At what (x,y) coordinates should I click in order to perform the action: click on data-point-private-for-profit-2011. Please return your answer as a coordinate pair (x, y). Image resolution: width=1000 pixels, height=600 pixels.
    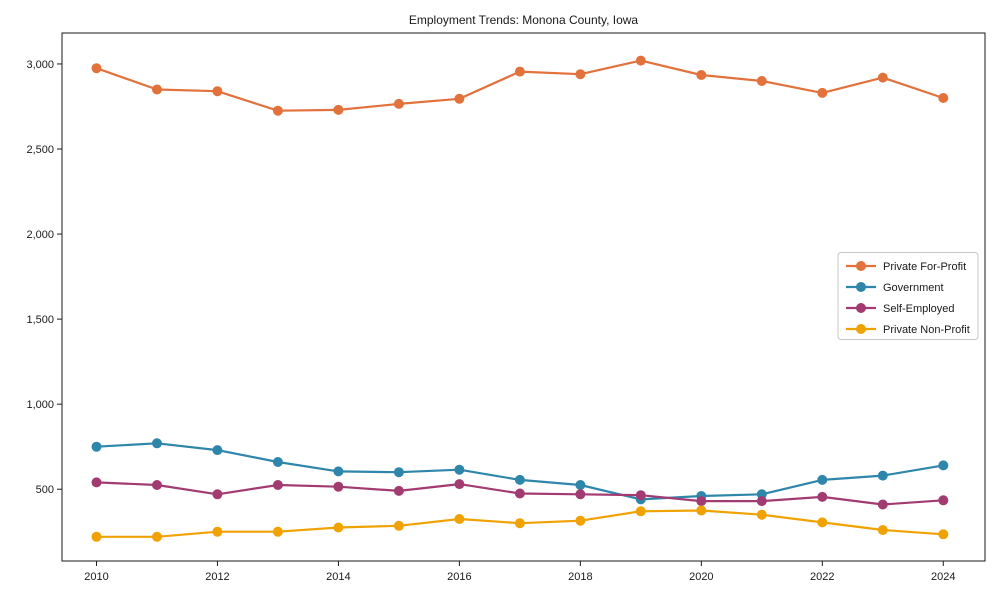
    Looking at the image, I should click on (157, 89).